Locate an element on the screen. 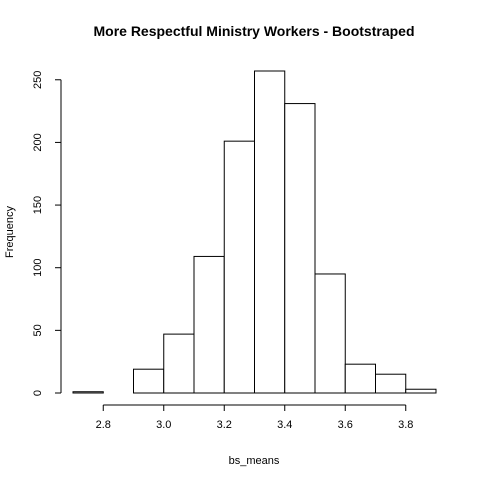  y-tick-label: 250 is located at coordinates (38, 80).